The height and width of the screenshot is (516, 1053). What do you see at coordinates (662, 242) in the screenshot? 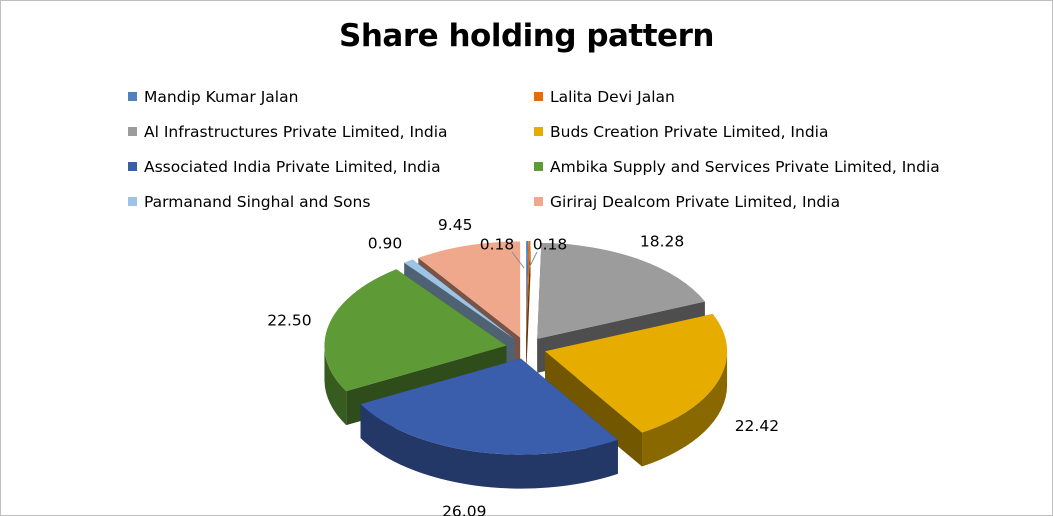
I see `data-label: 18.28` at bounding box center [662, 242].